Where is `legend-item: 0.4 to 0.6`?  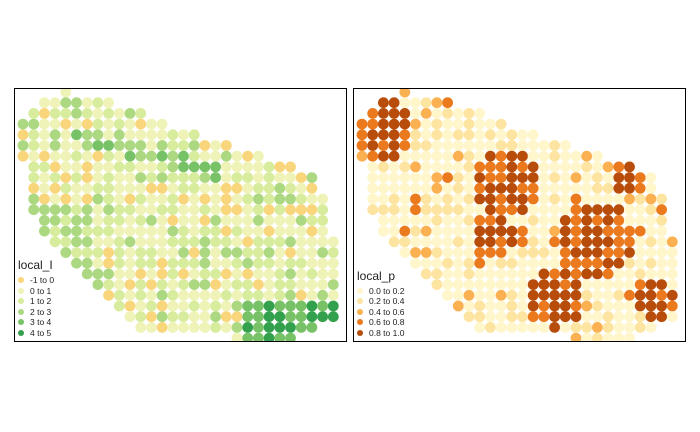 legend-item: 0.4 to 0.6 is located at coordinates (380, 312).